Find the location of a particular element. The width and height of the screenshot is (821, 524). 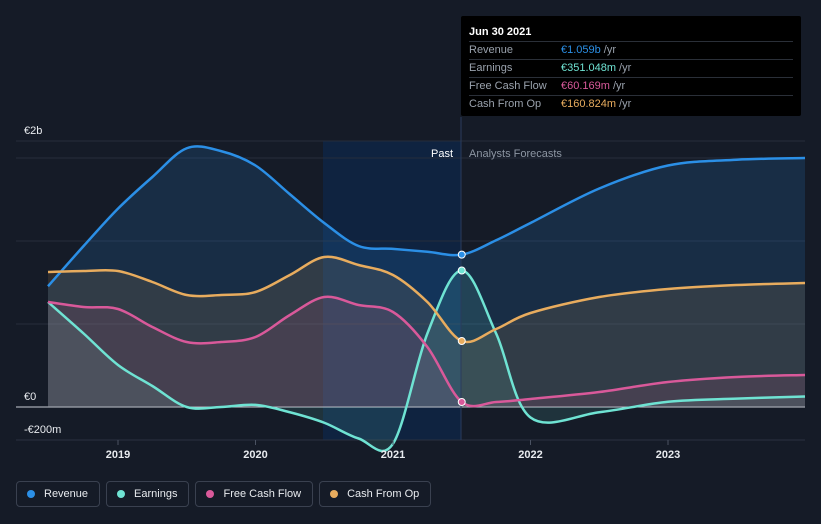

x-tick-label: 2023 is located at coordinates (668, 455).